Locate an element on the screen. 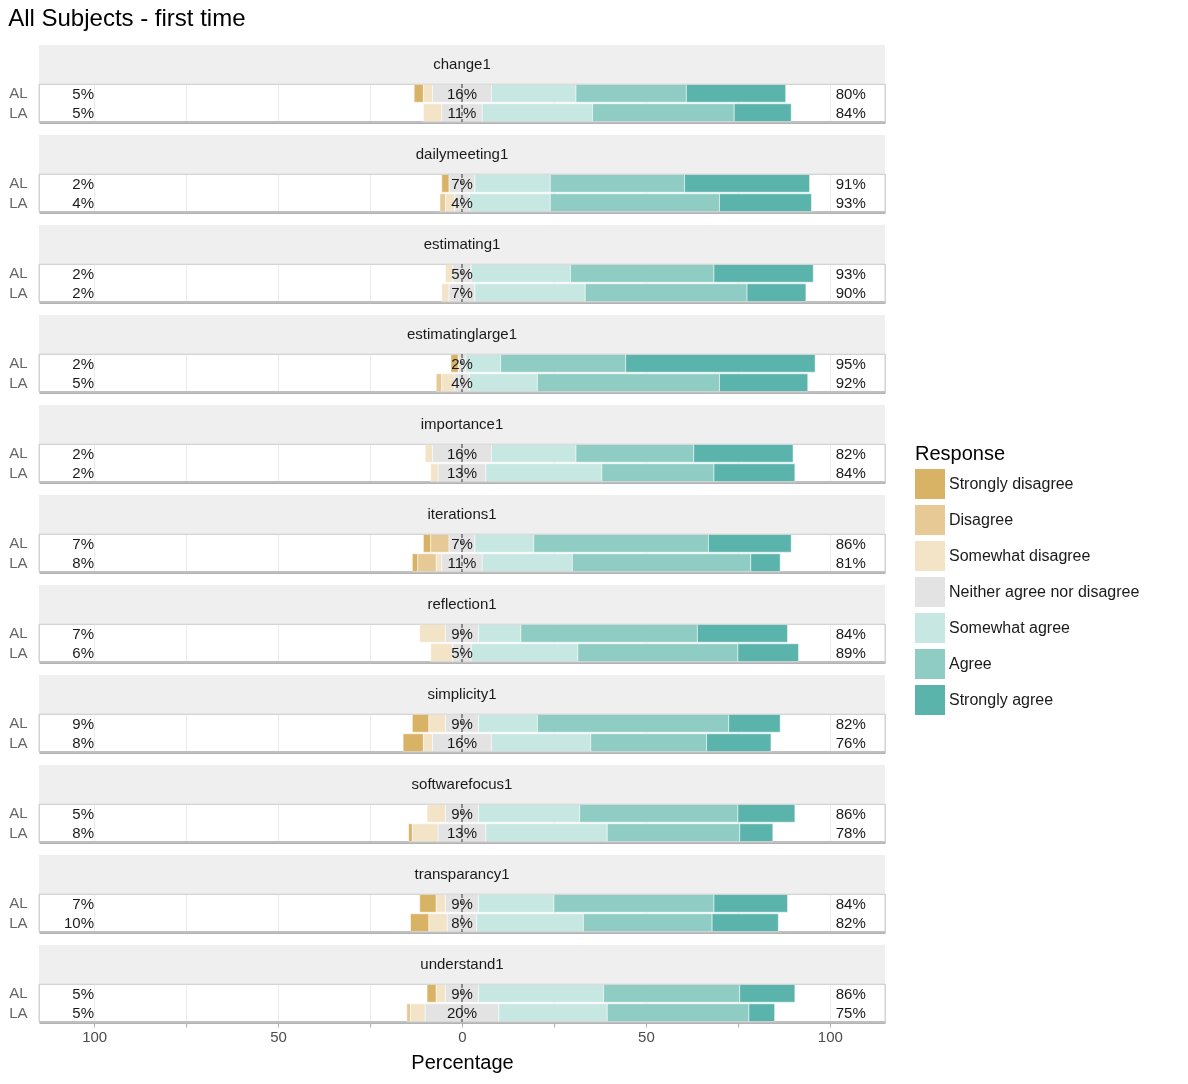 The width and height of the screenshot is (1188, 1084). legend-label: Strongly disagree is located at coordinates (1011, 483).